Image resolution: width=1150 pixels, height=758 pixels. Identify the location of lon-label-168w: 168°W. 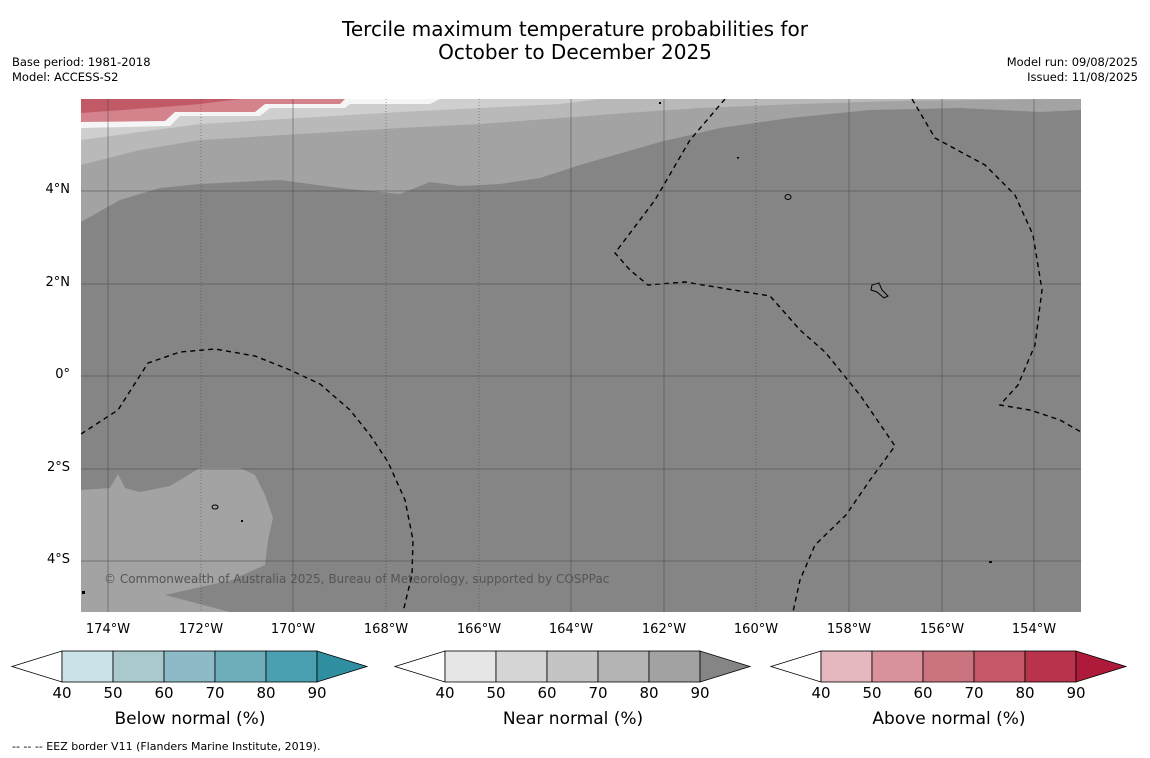
(386, 629).